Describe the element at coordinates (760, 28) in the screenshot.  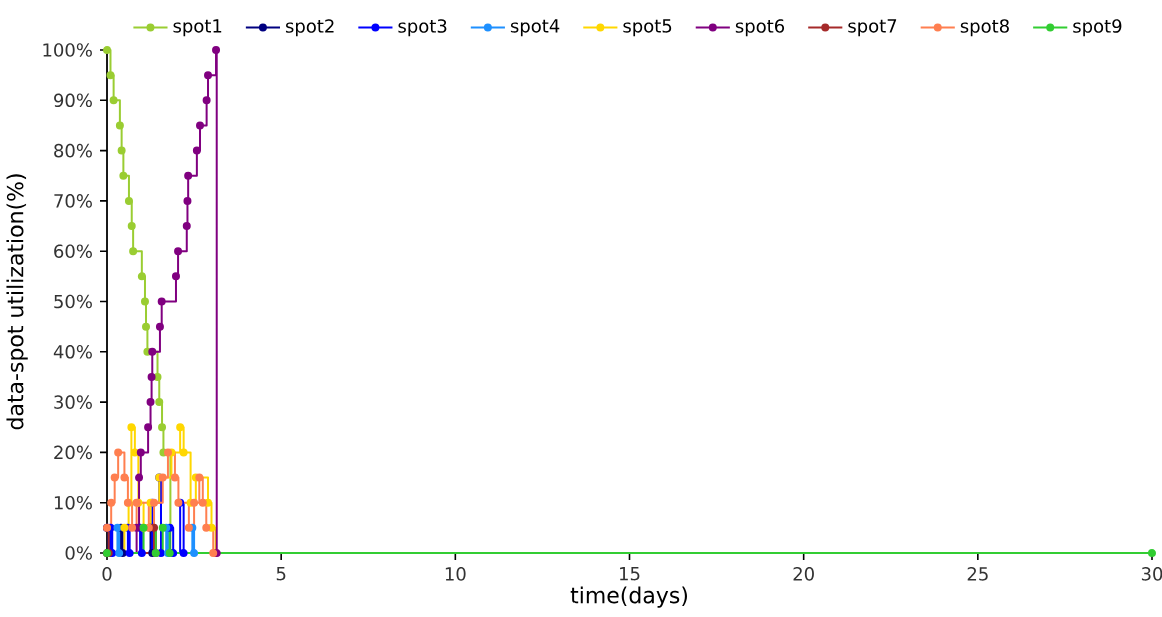
I see `legend-label: spot6` at that location.